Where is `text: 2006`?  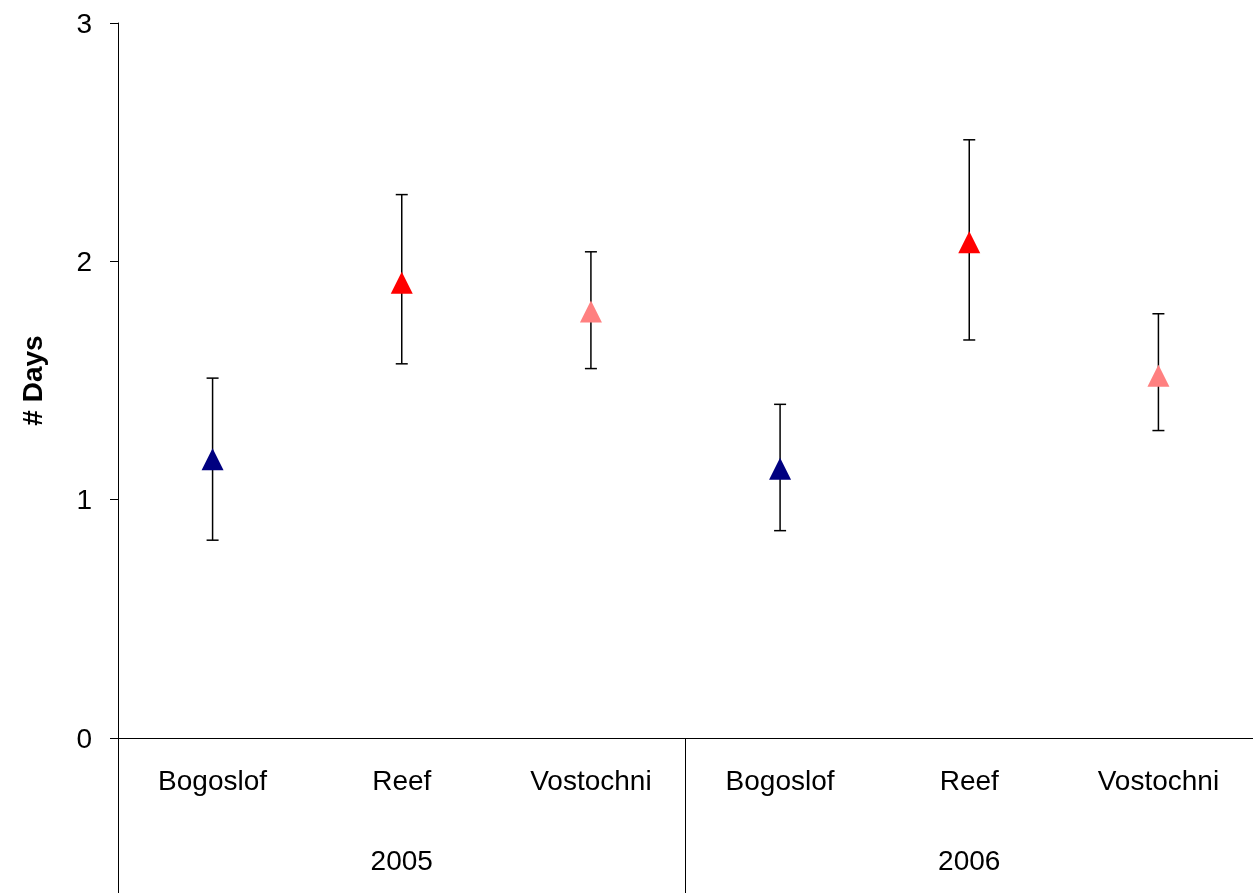
text: 2006 is located at coordinates (969, 860).